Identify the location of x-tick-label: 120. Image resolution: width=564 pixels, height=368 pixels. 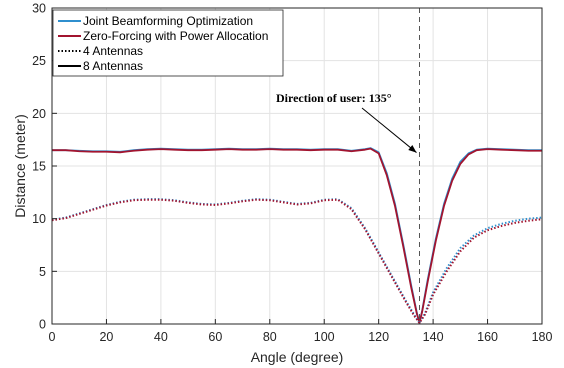
(378, 337).